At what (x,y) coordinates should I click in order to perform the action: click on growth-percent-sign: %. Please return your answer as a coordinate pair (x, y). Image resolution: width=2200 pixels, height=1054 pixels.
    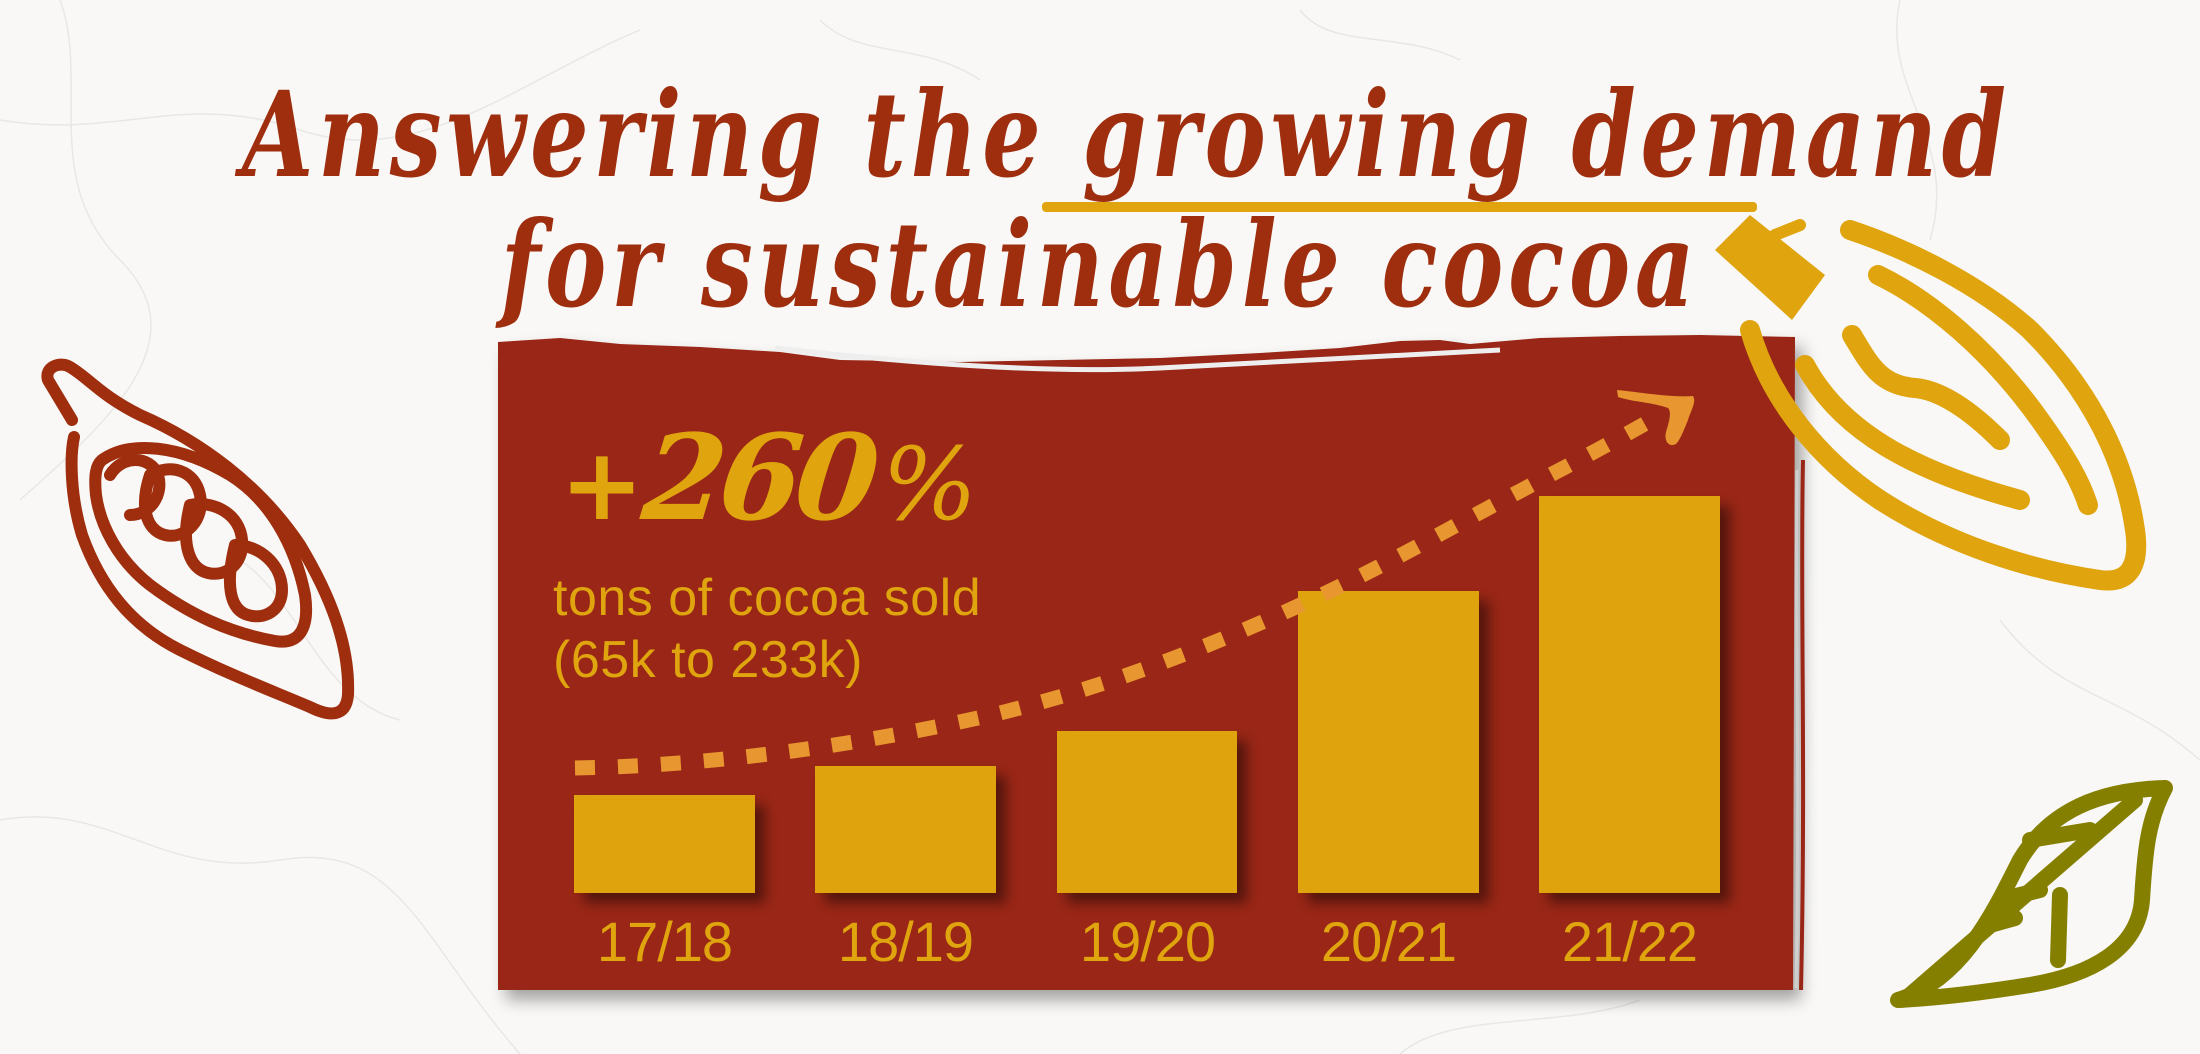
    Looking at the image, I should click on (930, 484).